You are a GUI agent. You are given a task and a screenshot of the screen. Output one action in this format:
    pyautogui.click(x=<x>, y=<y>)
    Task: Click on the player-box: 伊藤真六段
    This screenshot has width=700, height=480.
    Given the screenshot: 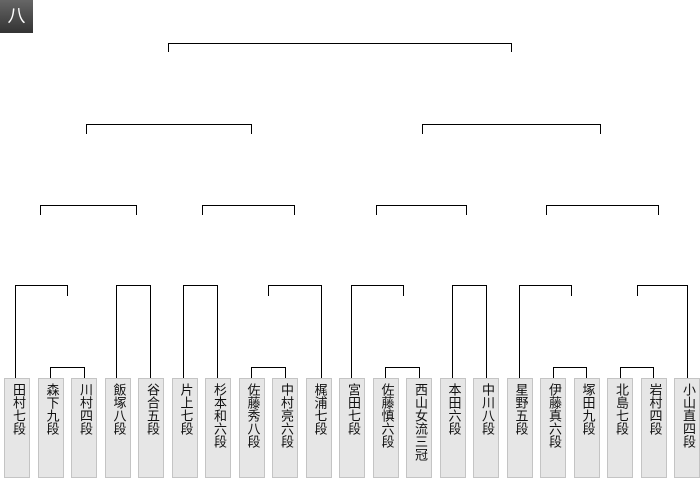 What is the action you would take?
    pyautogui.click(x=553, y=428)
    